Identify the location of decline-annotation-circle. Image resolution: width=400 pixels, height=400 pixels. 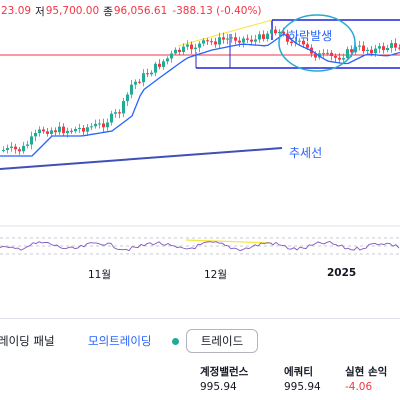
(317, 43).